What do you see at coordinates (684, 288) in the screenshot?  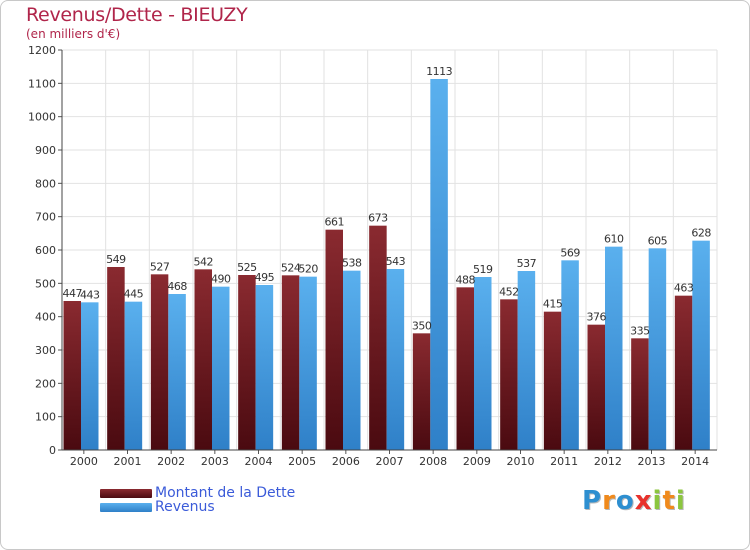 I see `data-label-dette: 463` at bounding box center [684, 288].